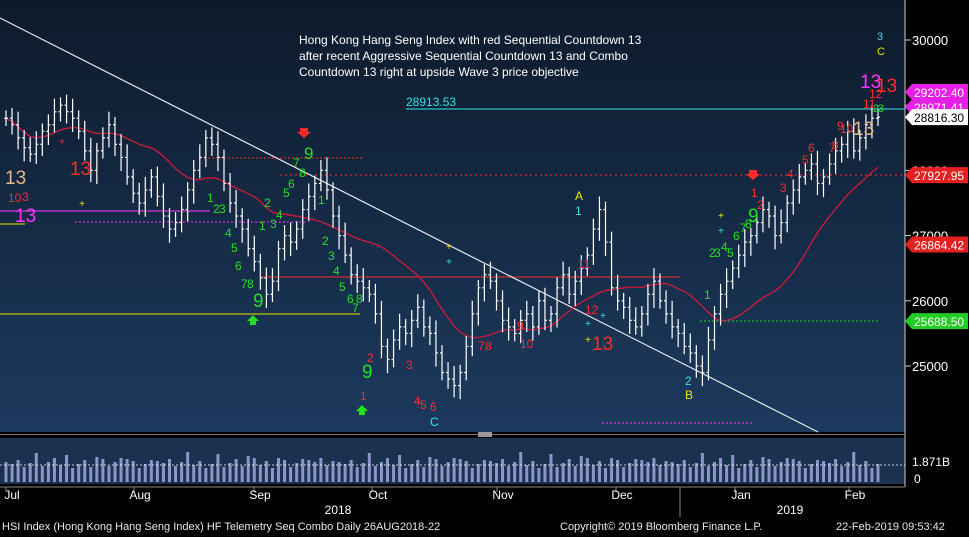 This screenshot has height=537, width=969. I want to click on footer-copyright: Copyright© 2019 Bloomberg Finance L.P., so click(661, 527).